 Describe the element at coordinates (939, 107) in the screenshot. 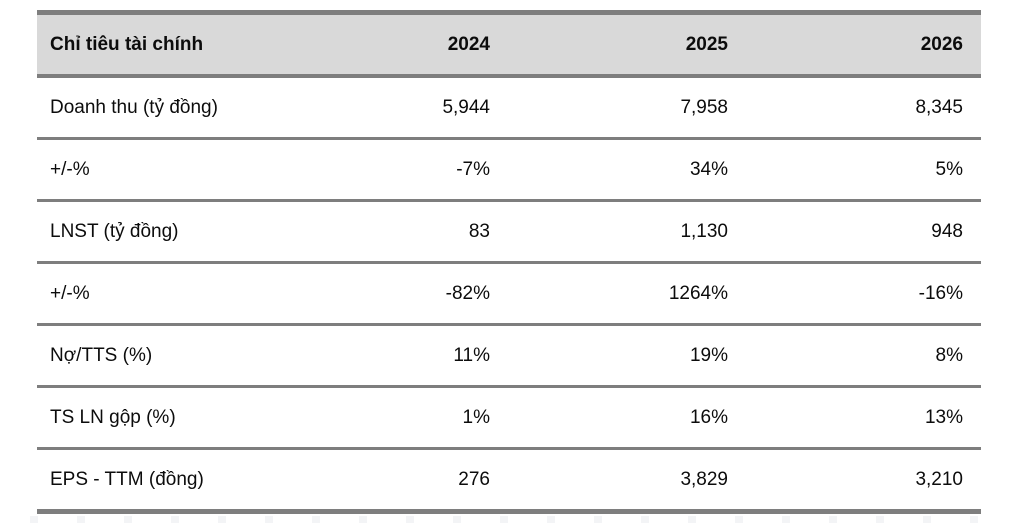

I see `row-value: 8,345` at that location.